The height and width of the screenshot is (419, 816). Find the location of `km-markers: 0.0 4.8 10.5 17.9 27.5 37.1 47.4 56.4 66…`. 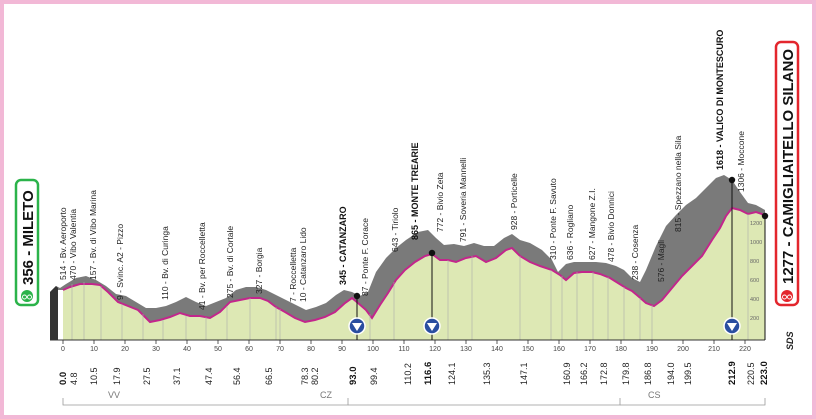

km-markers: 0.0 4.8 10.5 17.9 27.5 37.1 47.4 56.4 66… is located at coordinates (414, 373).